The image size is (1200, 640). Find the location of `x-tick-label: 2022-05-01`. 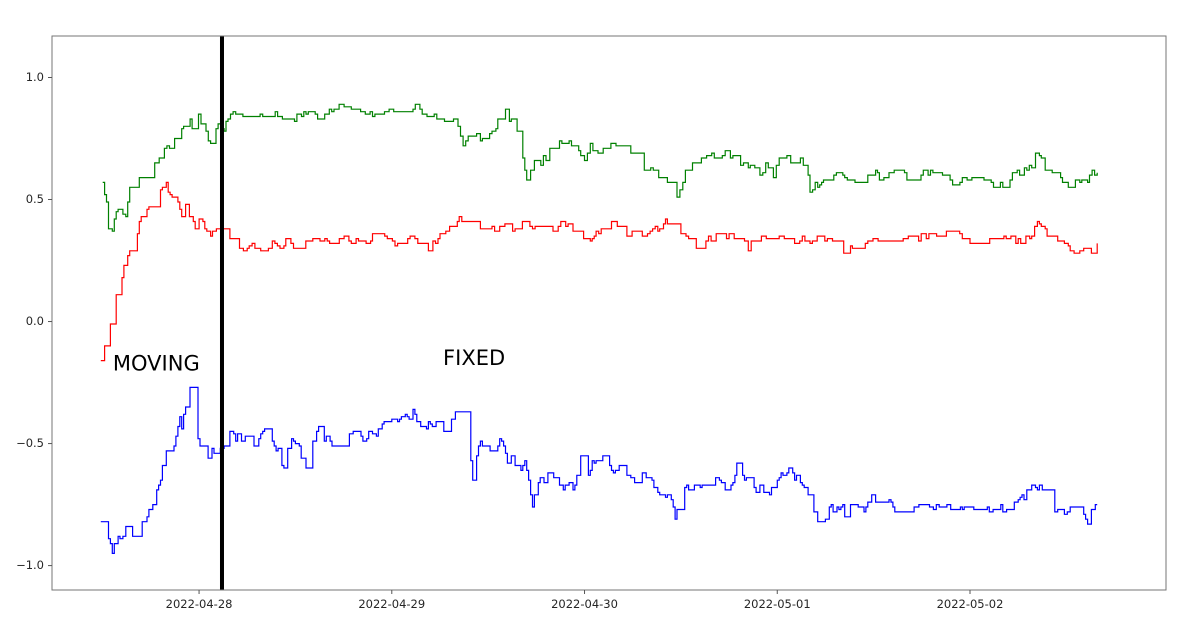

x-tick-label: 2022-05-01 is located at coordinates (777, 604).